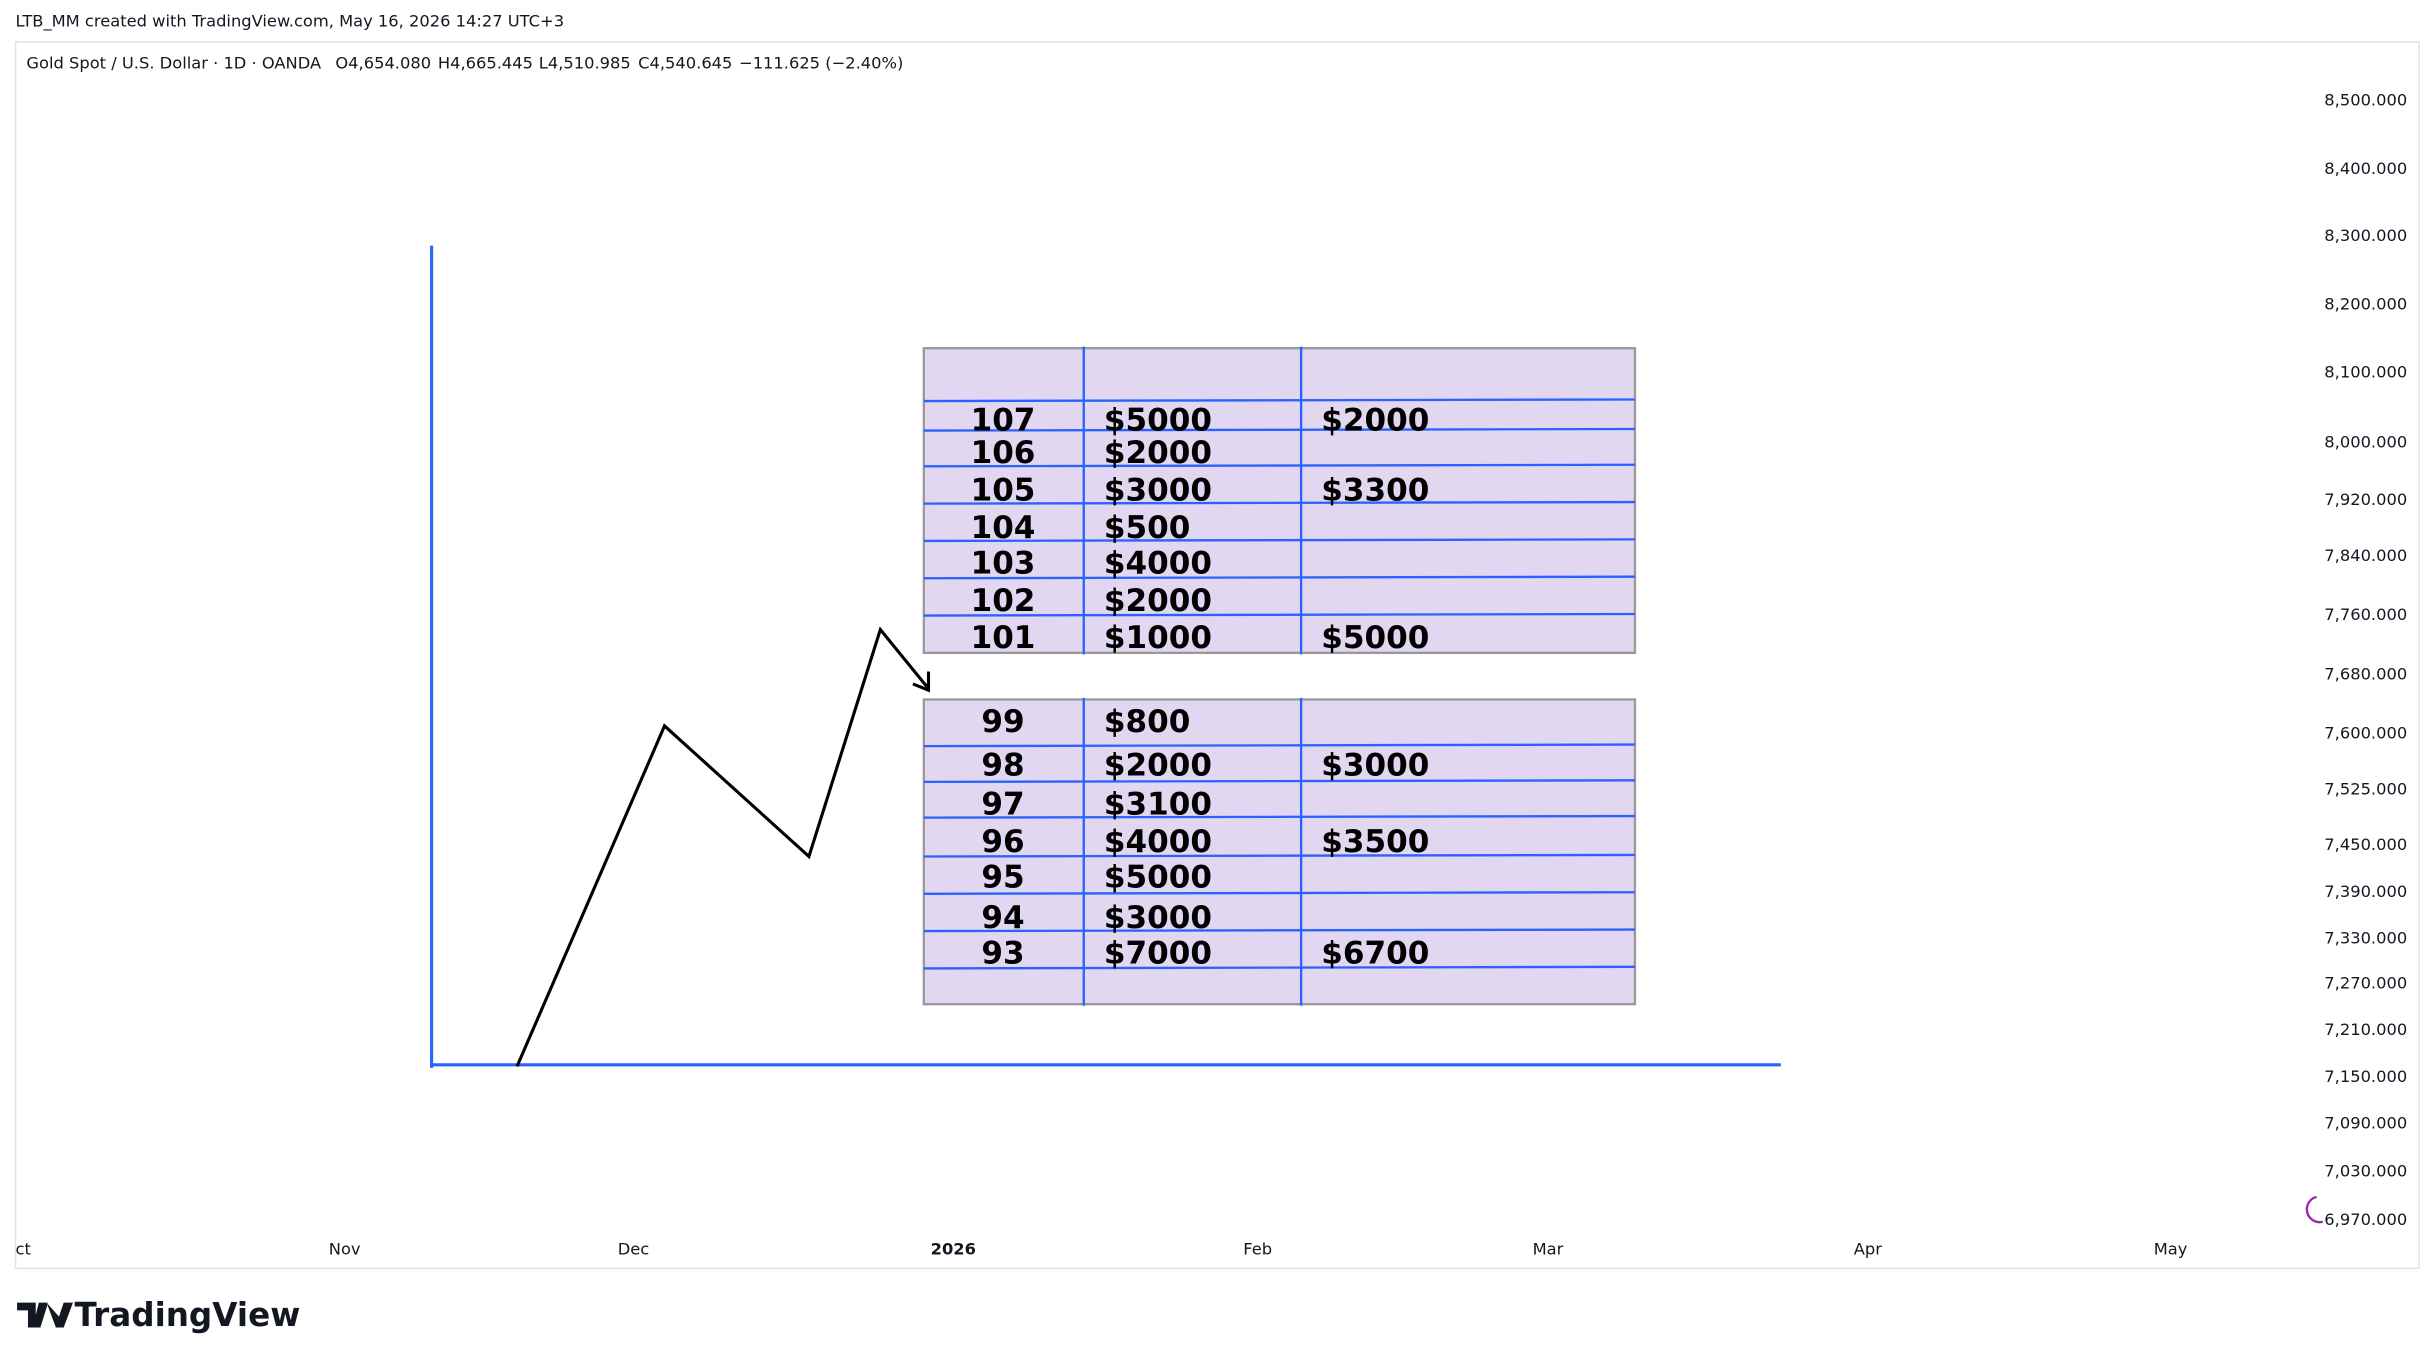 This screenshot has width=2433, height=1357. Describe the element at coordinates (1102, 1248) in the screenshot. I see `time-axis: ct Nov Dec 2026 Feb Mar Apr May` at that location.